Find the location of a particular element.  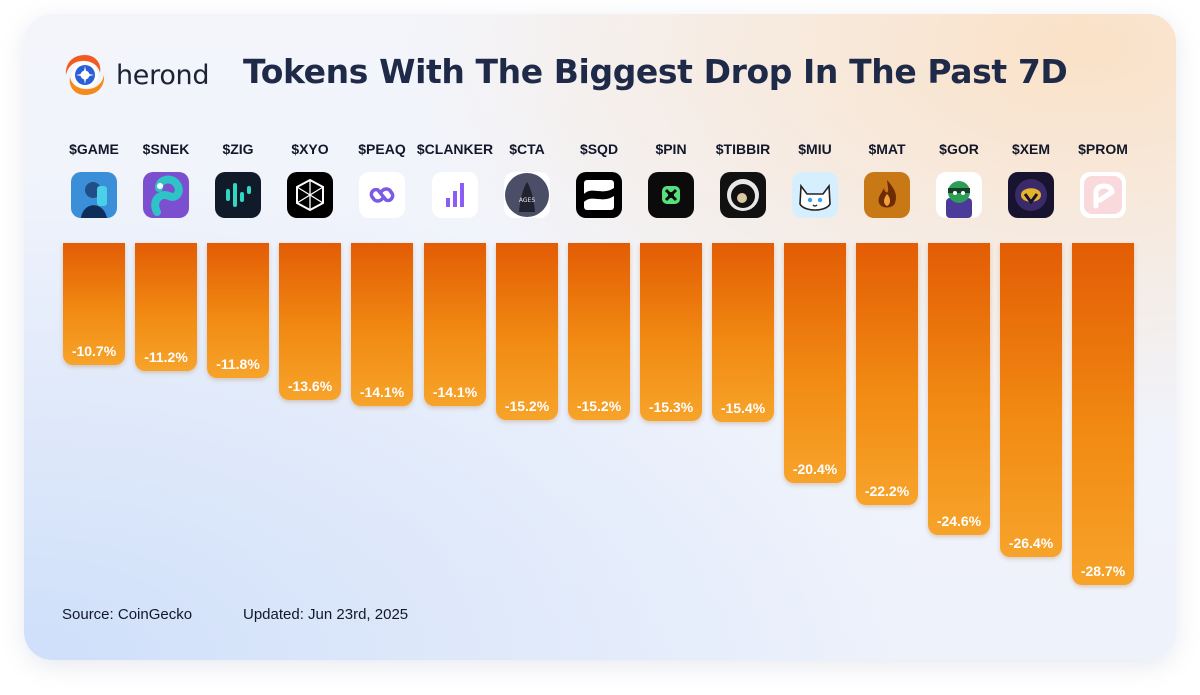

xem-icon is located at coordinates (1031, 195).